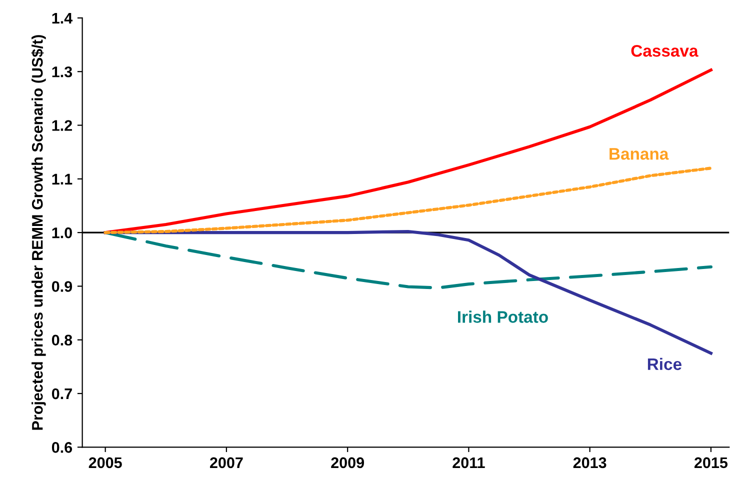  Describe the element at coordinates (226, 462) in the screenshot. I see `x-tick-label: 2007` at that location.